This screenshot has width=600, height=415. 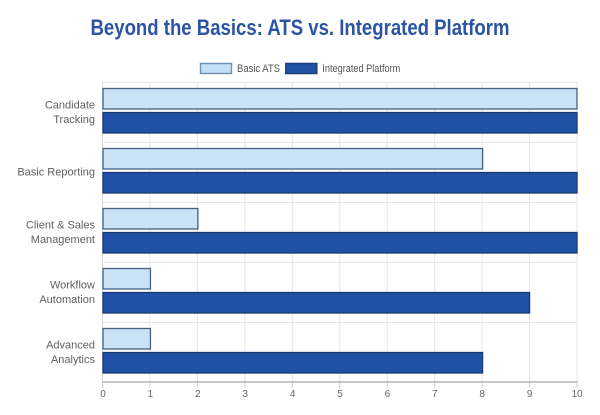 What do you see at coordinates (361, 69) in the screenshot?
I see `svg-text: Integrated Platform` at bounding box center [361, 69].